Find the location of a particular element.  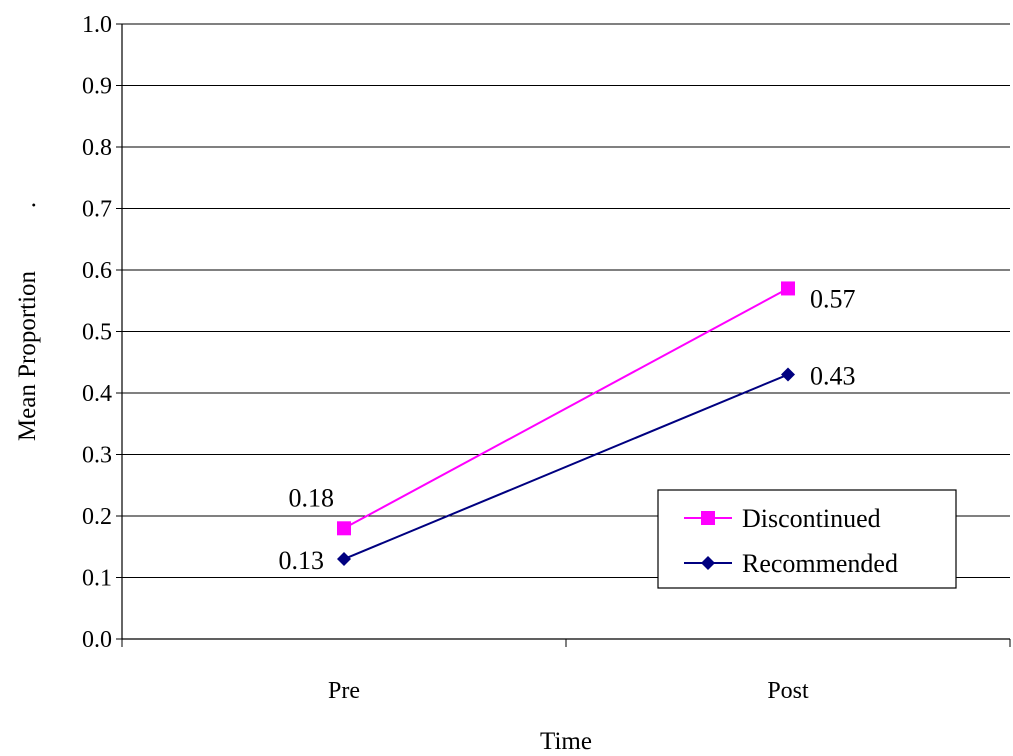

x-axis-title: Time is located at coordinates (566, 741).